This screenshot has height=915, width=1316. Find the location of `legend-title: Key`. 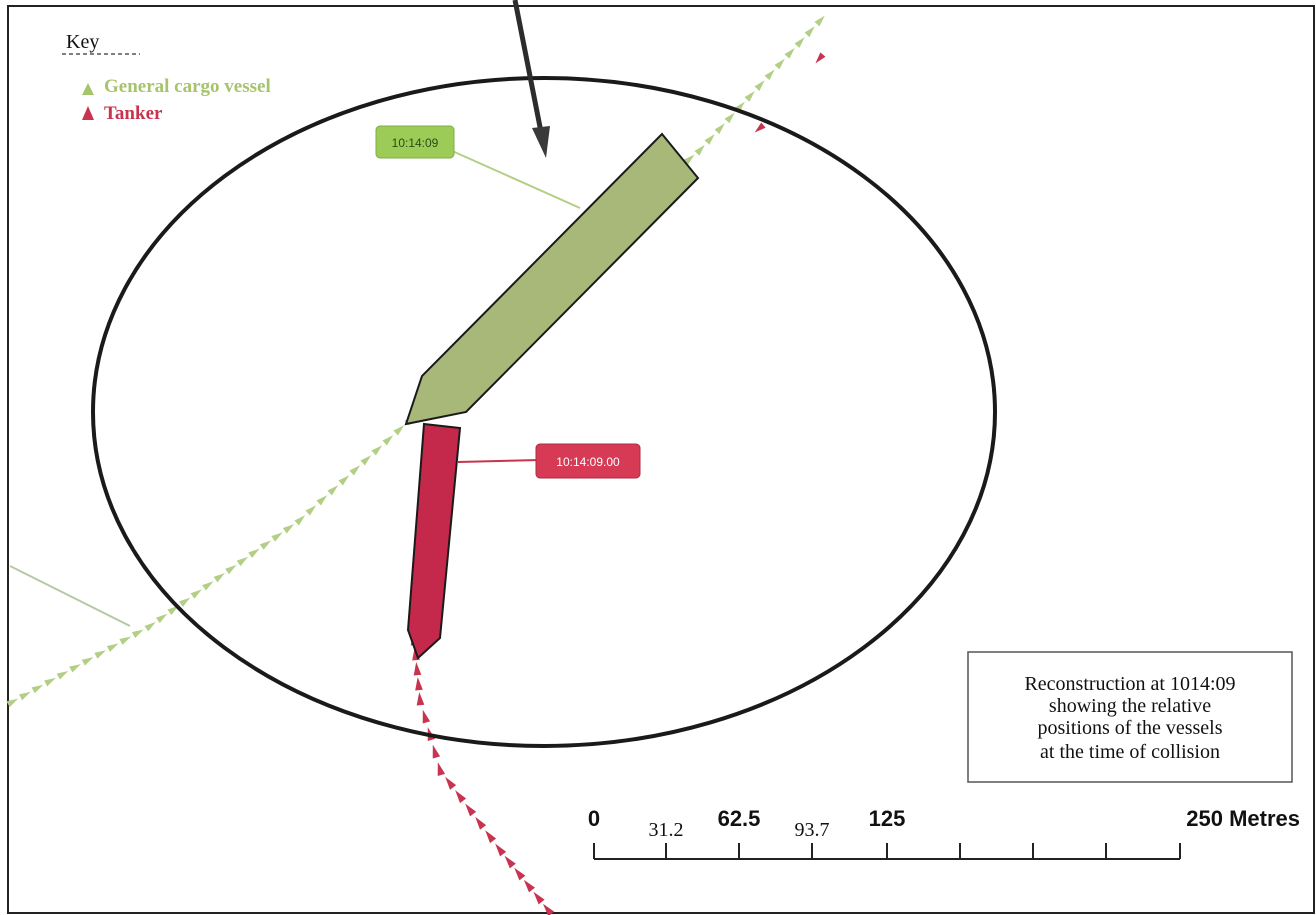

legend-title: Key is located at coordinates (82, 42).